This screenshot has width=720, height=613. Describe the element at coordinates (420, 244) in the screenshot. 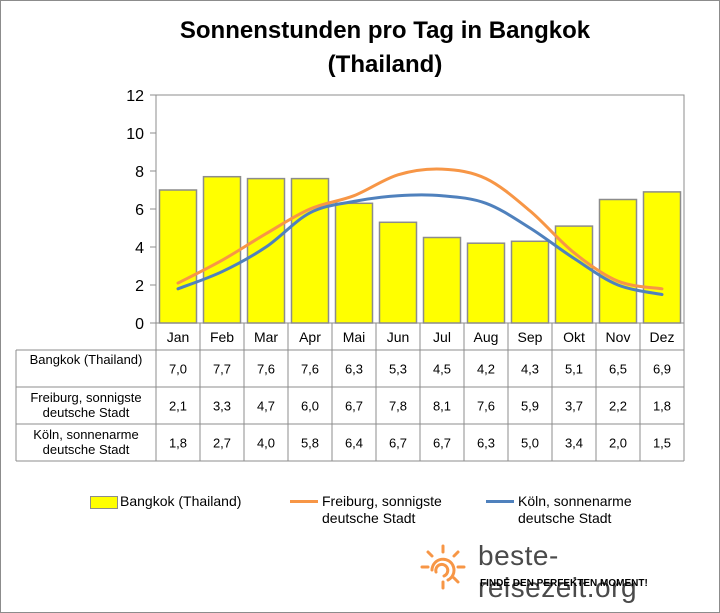

I see `line-series-koeln` at that location.